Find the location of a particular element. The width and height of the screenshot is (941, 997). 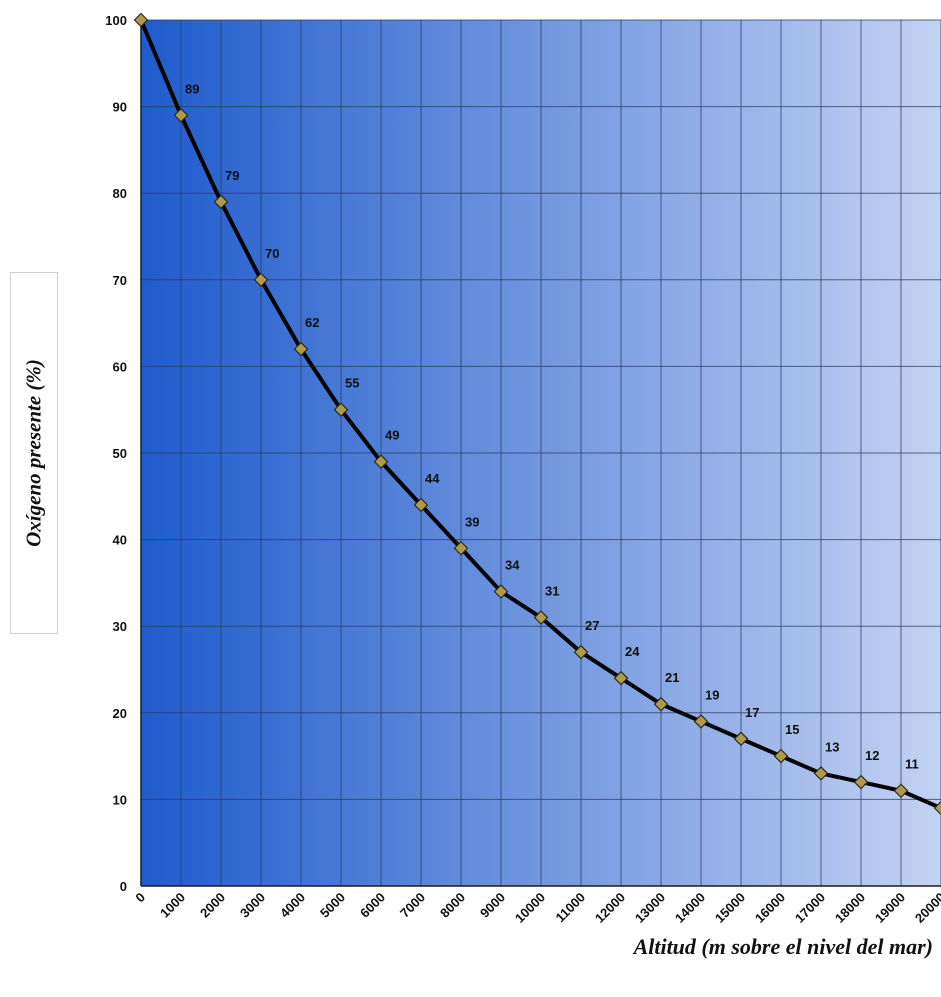

y-tick-label-8: 80 is located at coordinates (120, 193).